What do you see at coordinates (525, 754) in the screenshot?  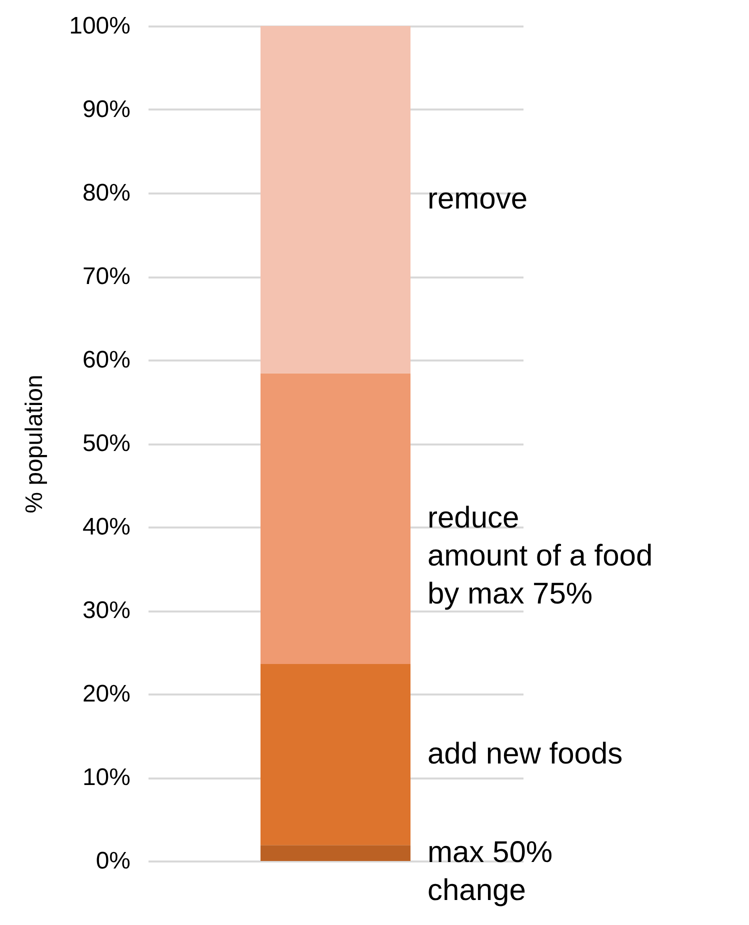 I see `series-label: add new foods` at bounding box center [525, 754].